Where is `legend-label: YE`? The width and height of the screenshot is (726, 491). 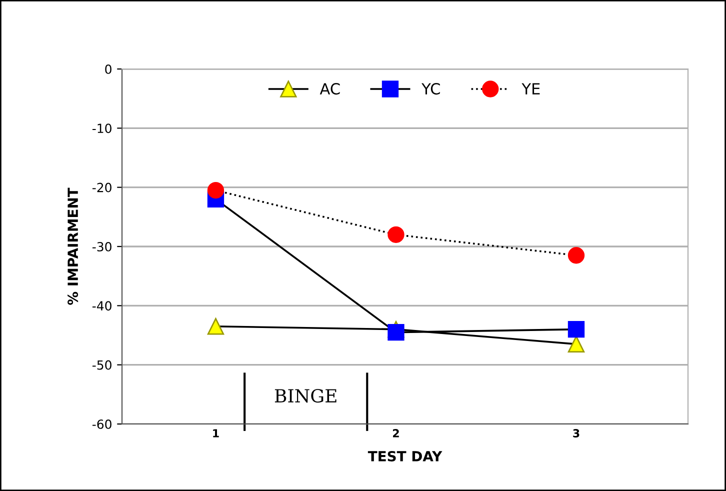
legend-label: YE is located at coordinates (531, 88).